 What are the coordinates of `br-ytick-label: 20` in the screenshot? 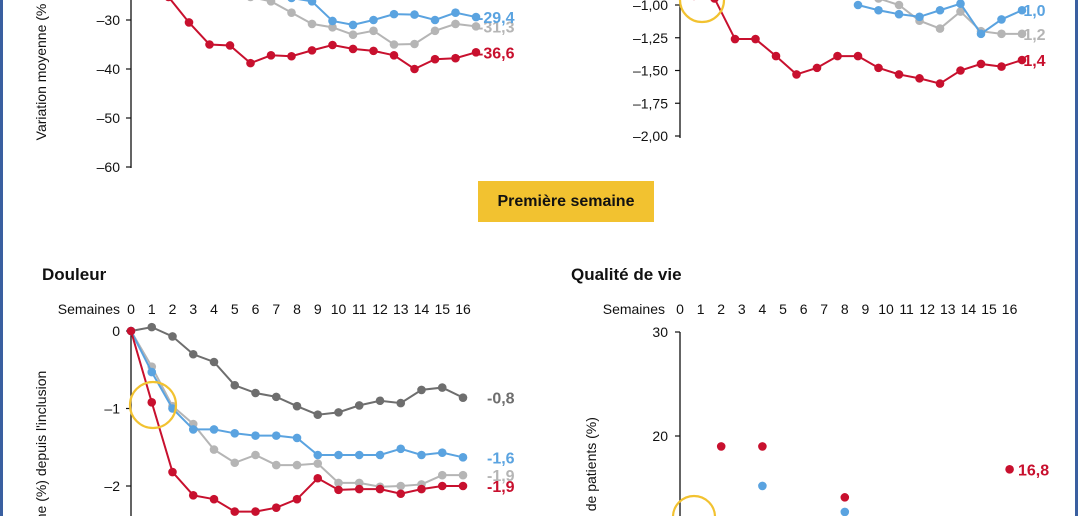 It's located at (660, 436).